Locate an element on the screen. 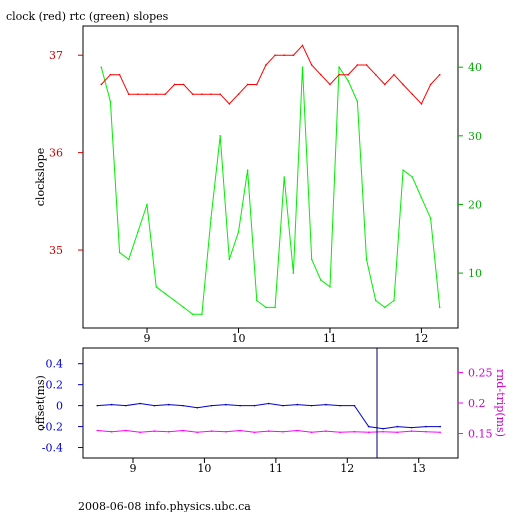  bottom-left-y-axis-label: offset(ms) is located at coordinates (40, 403).